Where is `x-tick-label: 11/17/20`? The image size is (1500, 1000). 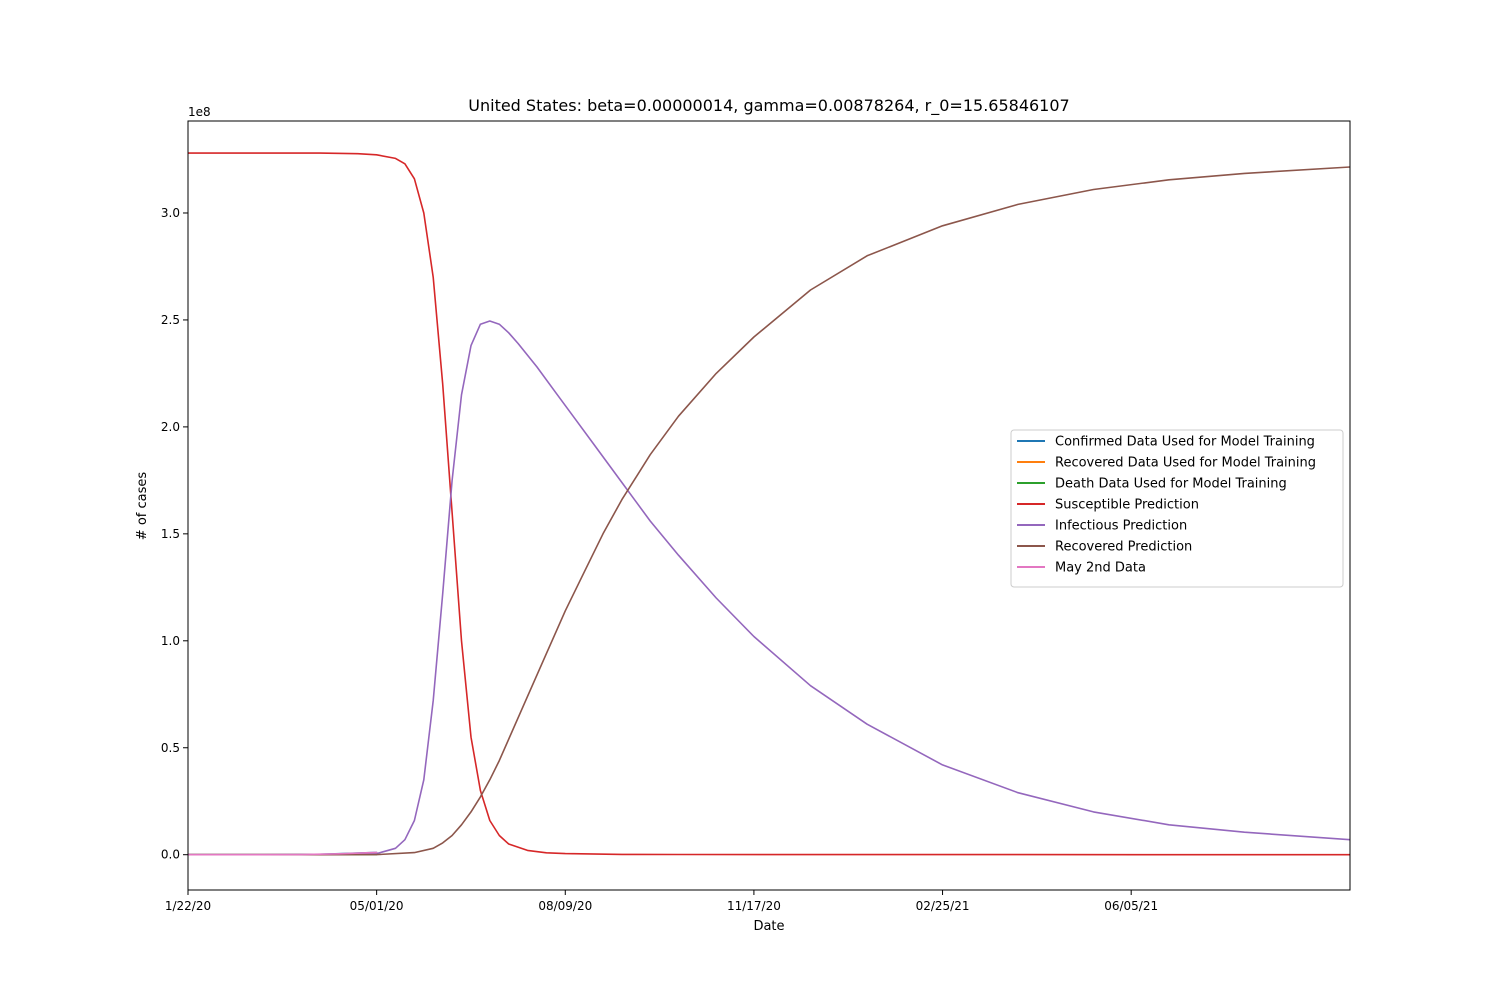
x-tick-label: 11/17/20 is located at coordinates (754, 906).